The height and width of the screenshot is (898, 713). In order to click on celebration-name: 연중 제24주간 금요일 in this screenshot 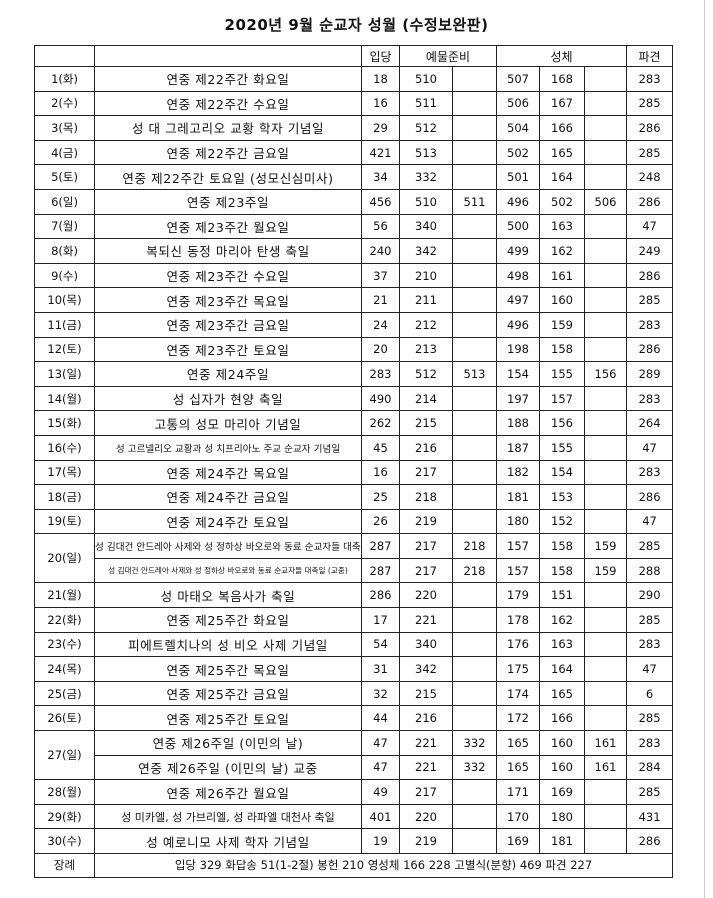, I will do `click(228, 497)`.